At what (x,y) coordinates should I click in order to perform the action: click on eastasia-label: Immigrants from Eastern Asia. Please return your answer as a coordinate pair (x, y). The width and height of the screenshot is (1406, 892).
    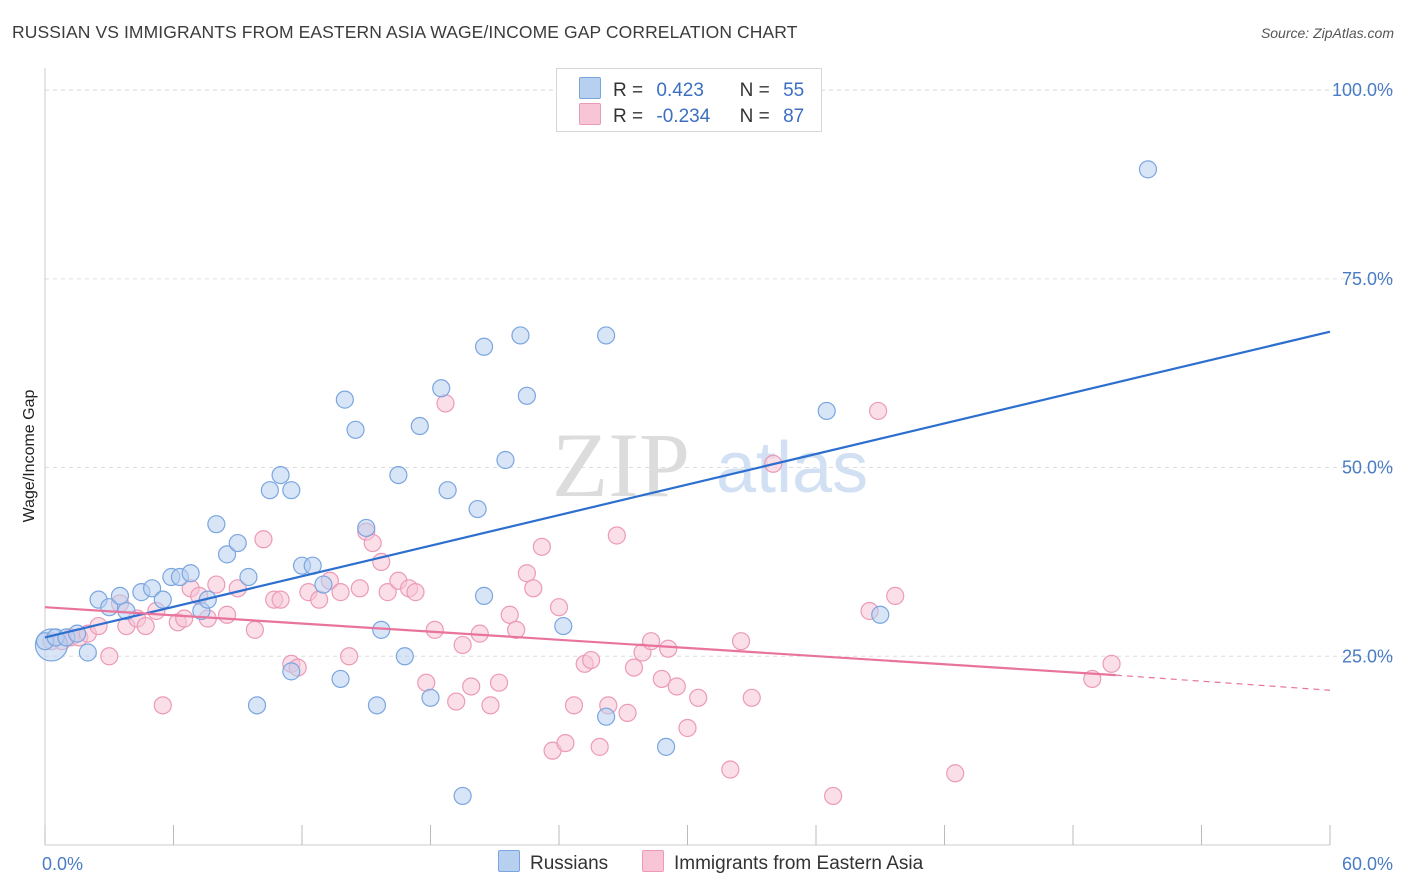
    Looking at the image, I should click on (799, 863).